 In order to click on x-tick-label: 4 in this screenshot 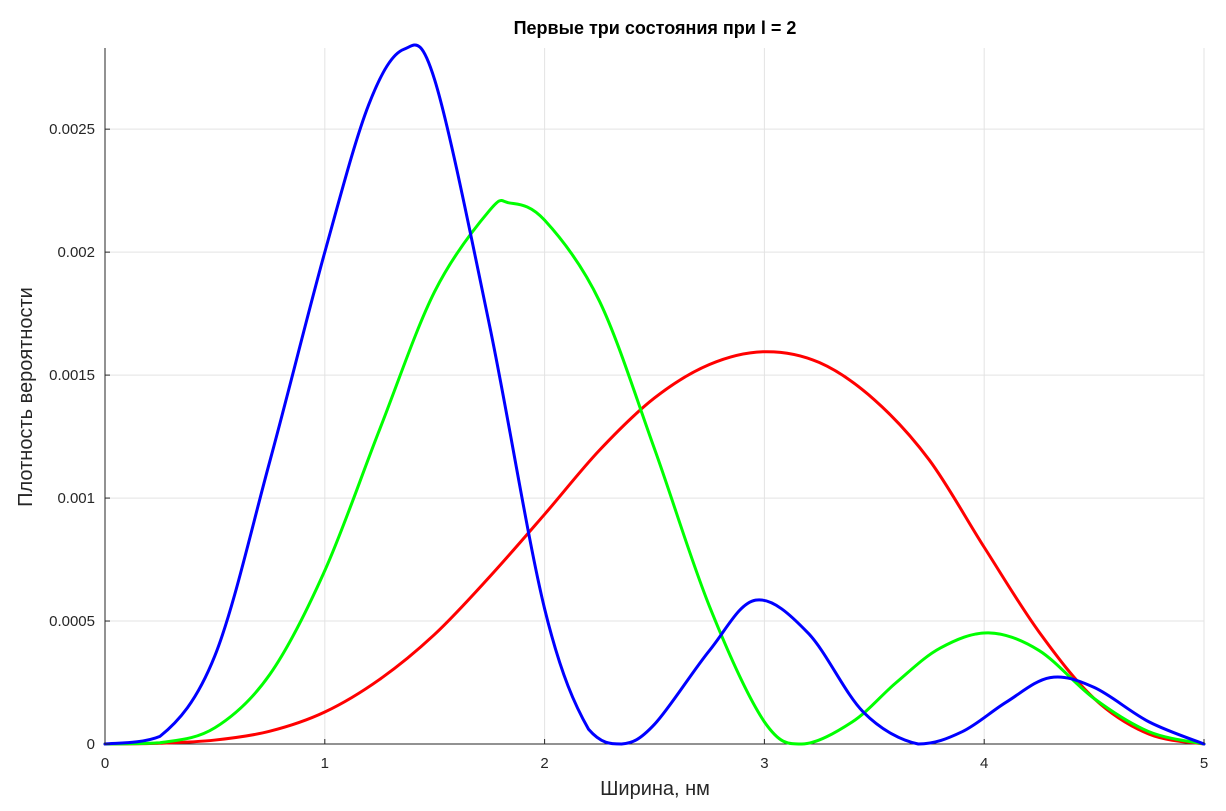, I will do `click(984, 763)`.